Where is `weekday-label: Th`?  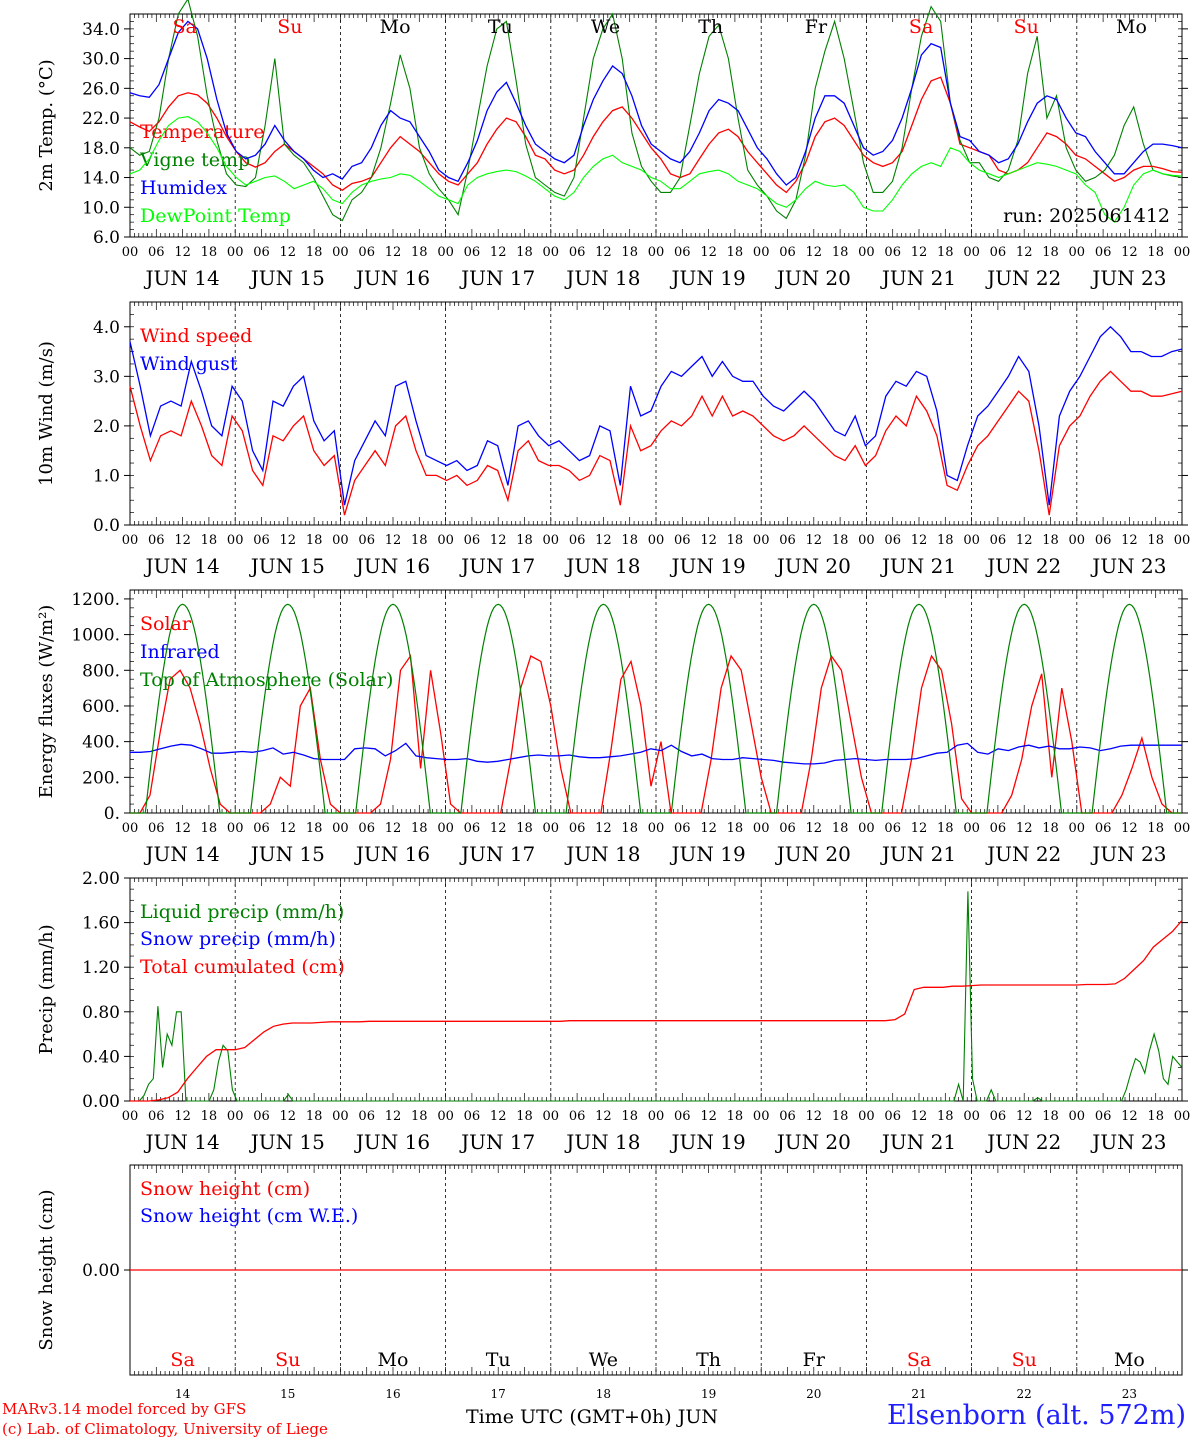
weekday-label: Th is located at coordinates (708, 1360).